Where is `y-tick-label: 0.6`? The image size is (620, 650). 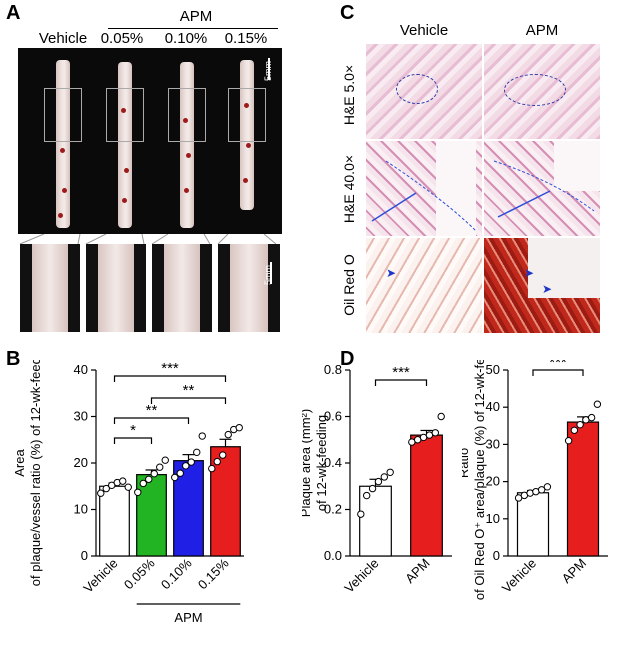
y-tick-label: 0.6 is located at coordinates (333, 416).